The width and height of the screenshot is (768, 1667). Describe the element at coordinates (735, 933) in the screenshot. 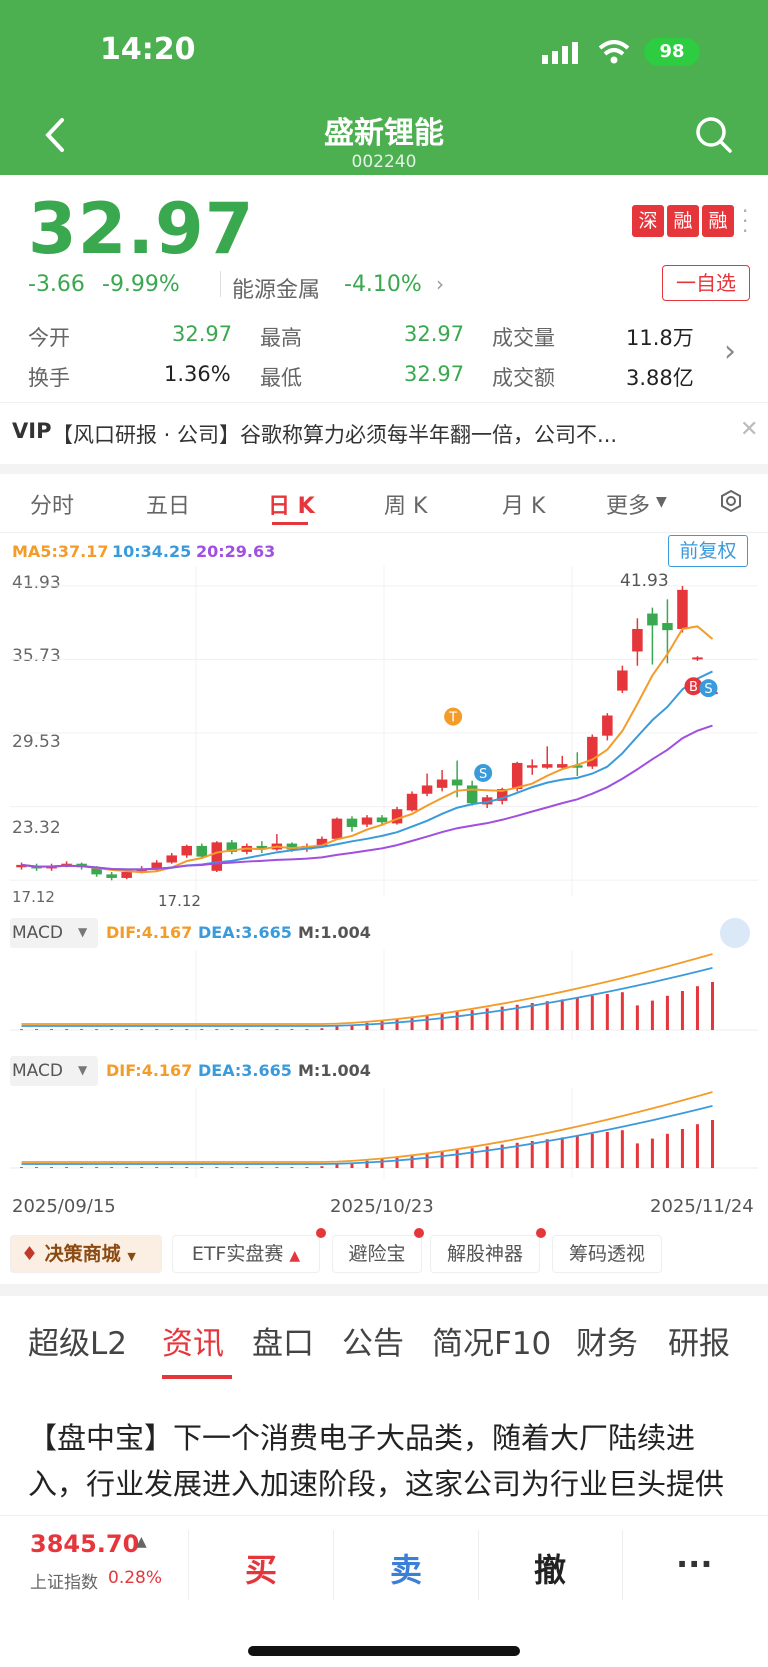

I see `edit-icon` at that location.